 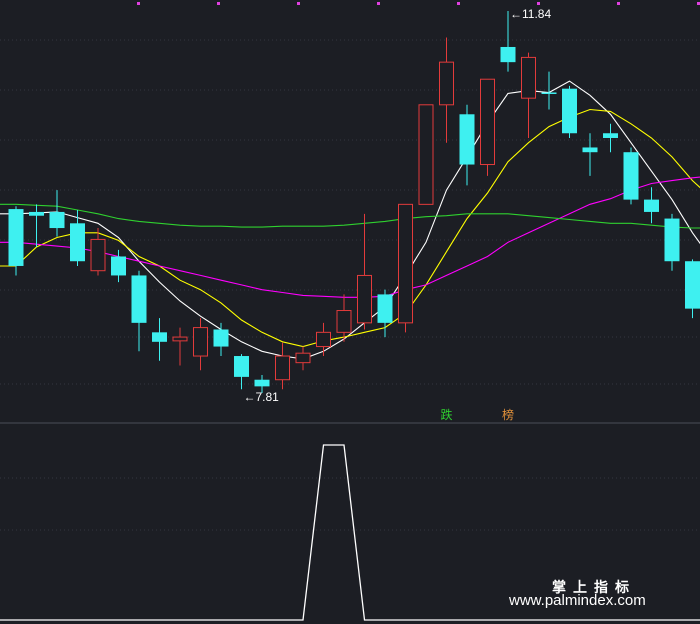 I want to click on signal-label: 榜, so click(x=508, y=414).